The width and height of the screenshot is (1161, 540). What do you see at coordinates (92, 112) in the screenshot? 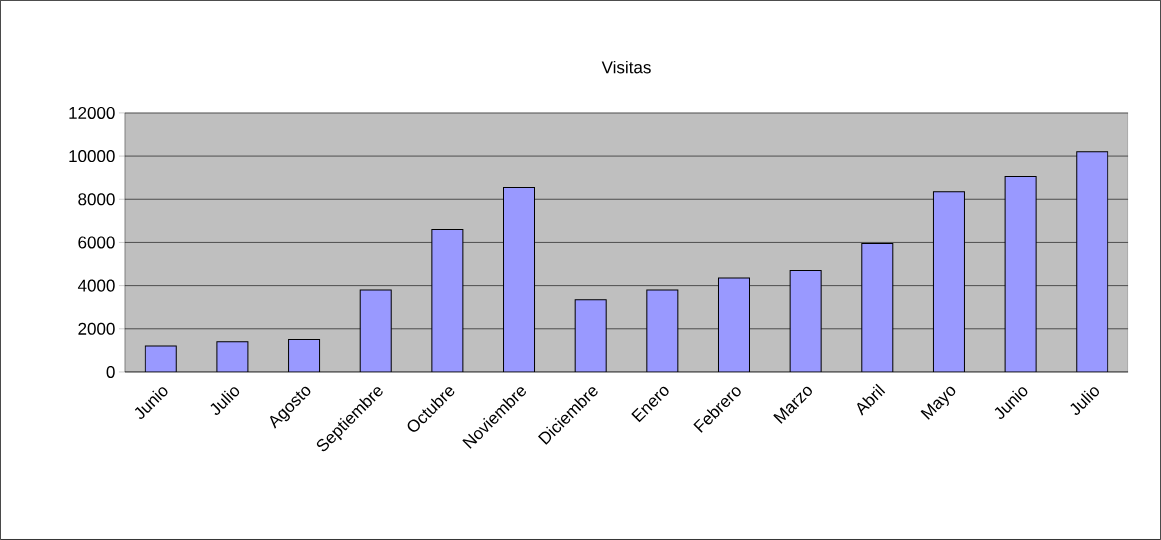
I see `y-tick-label: 12000` at bounding box center [92, 112].